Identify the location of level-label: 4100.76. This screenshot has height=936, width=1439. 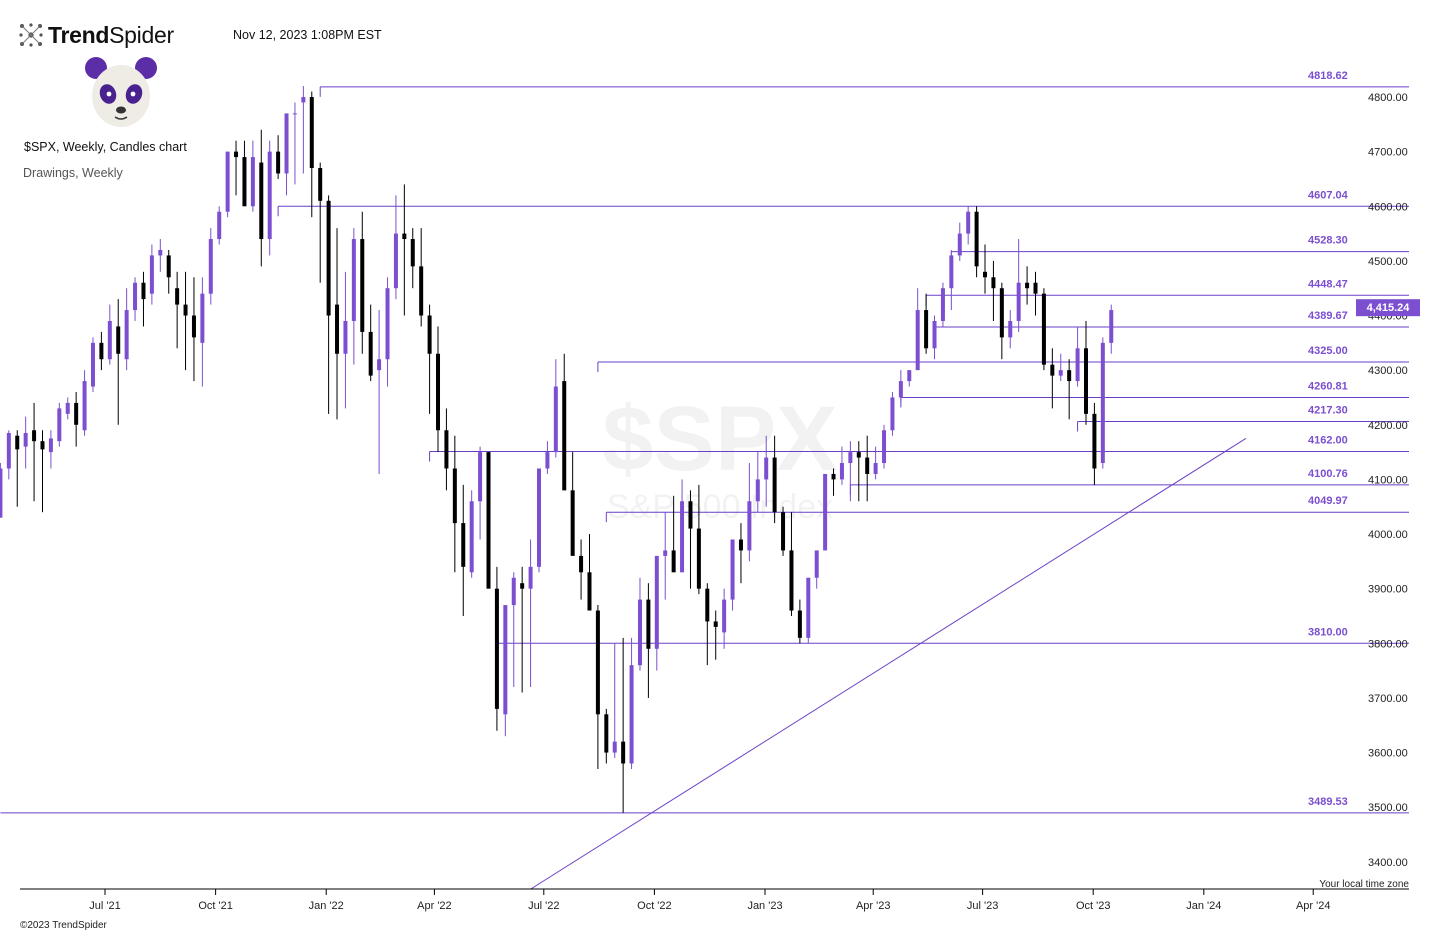
(1328, 474).